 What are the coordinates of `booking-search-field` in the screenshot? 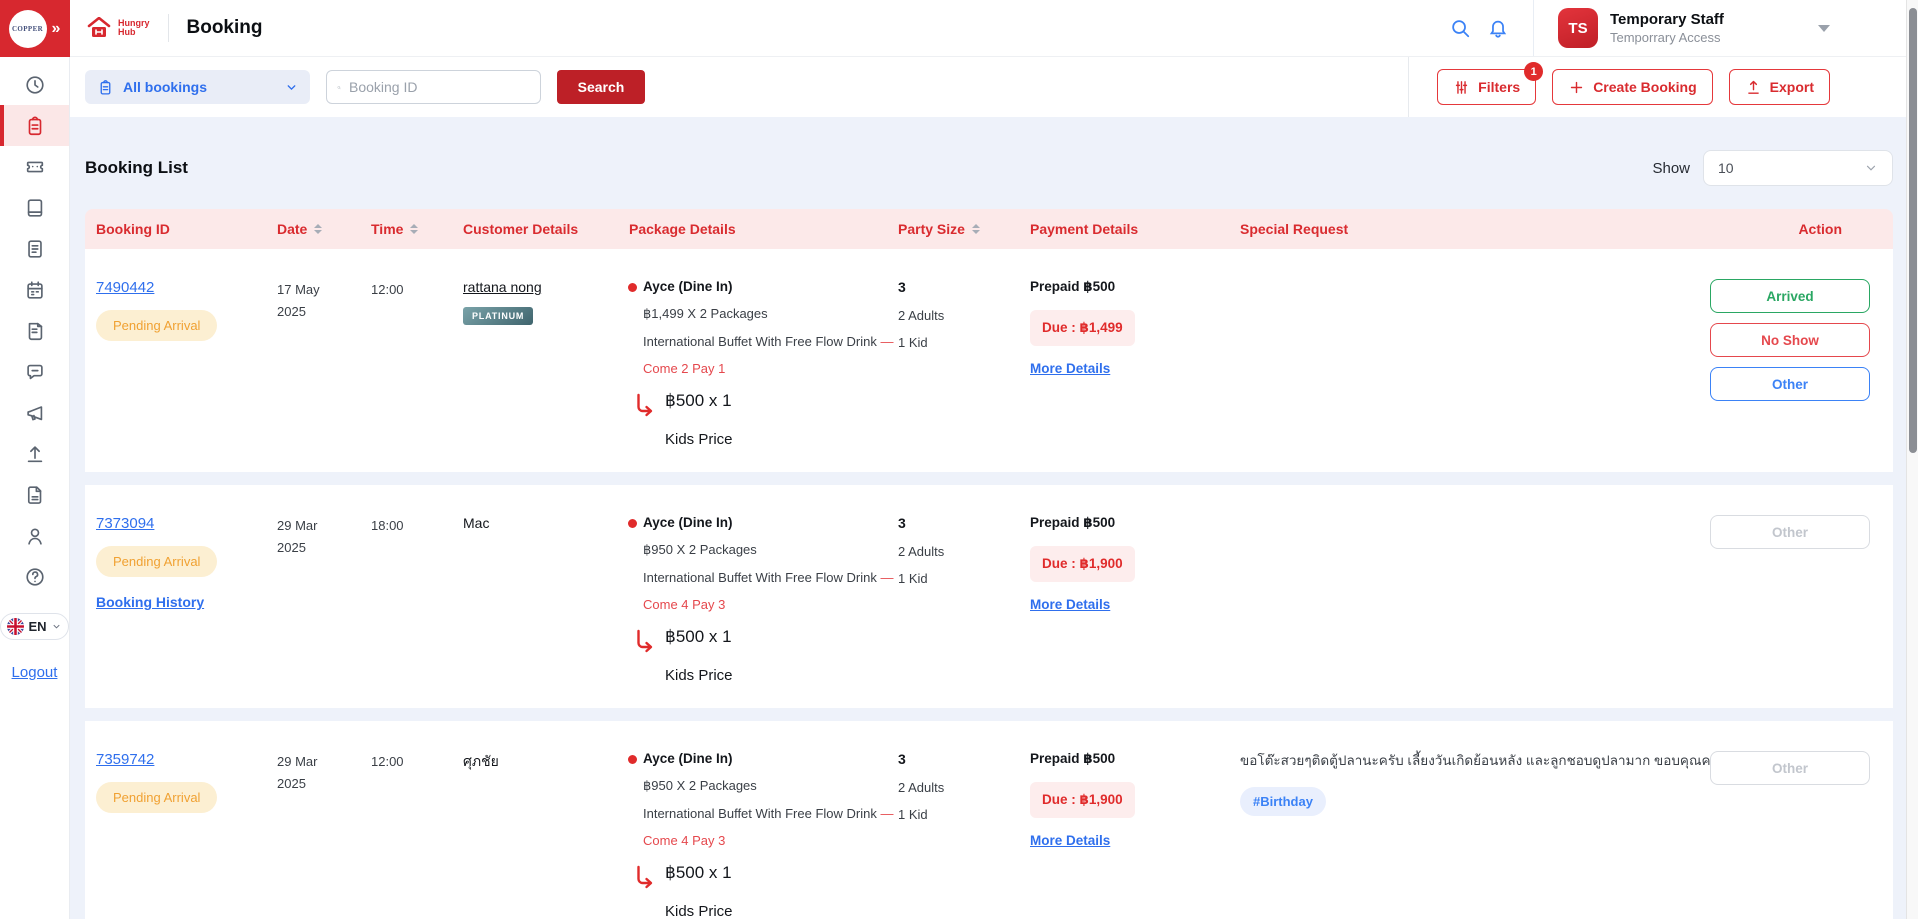 It's located at (433, 87).